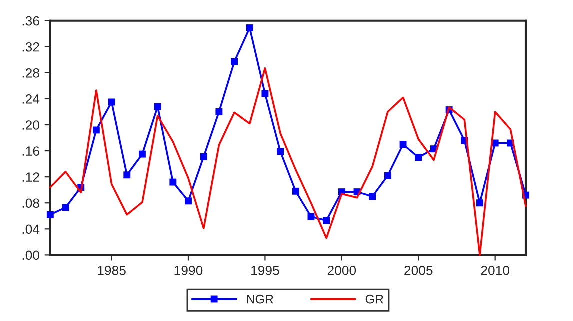  Describe the element at coordinates (31, 47) in the screenshot. I see `y-tick-label: .32` at that location.